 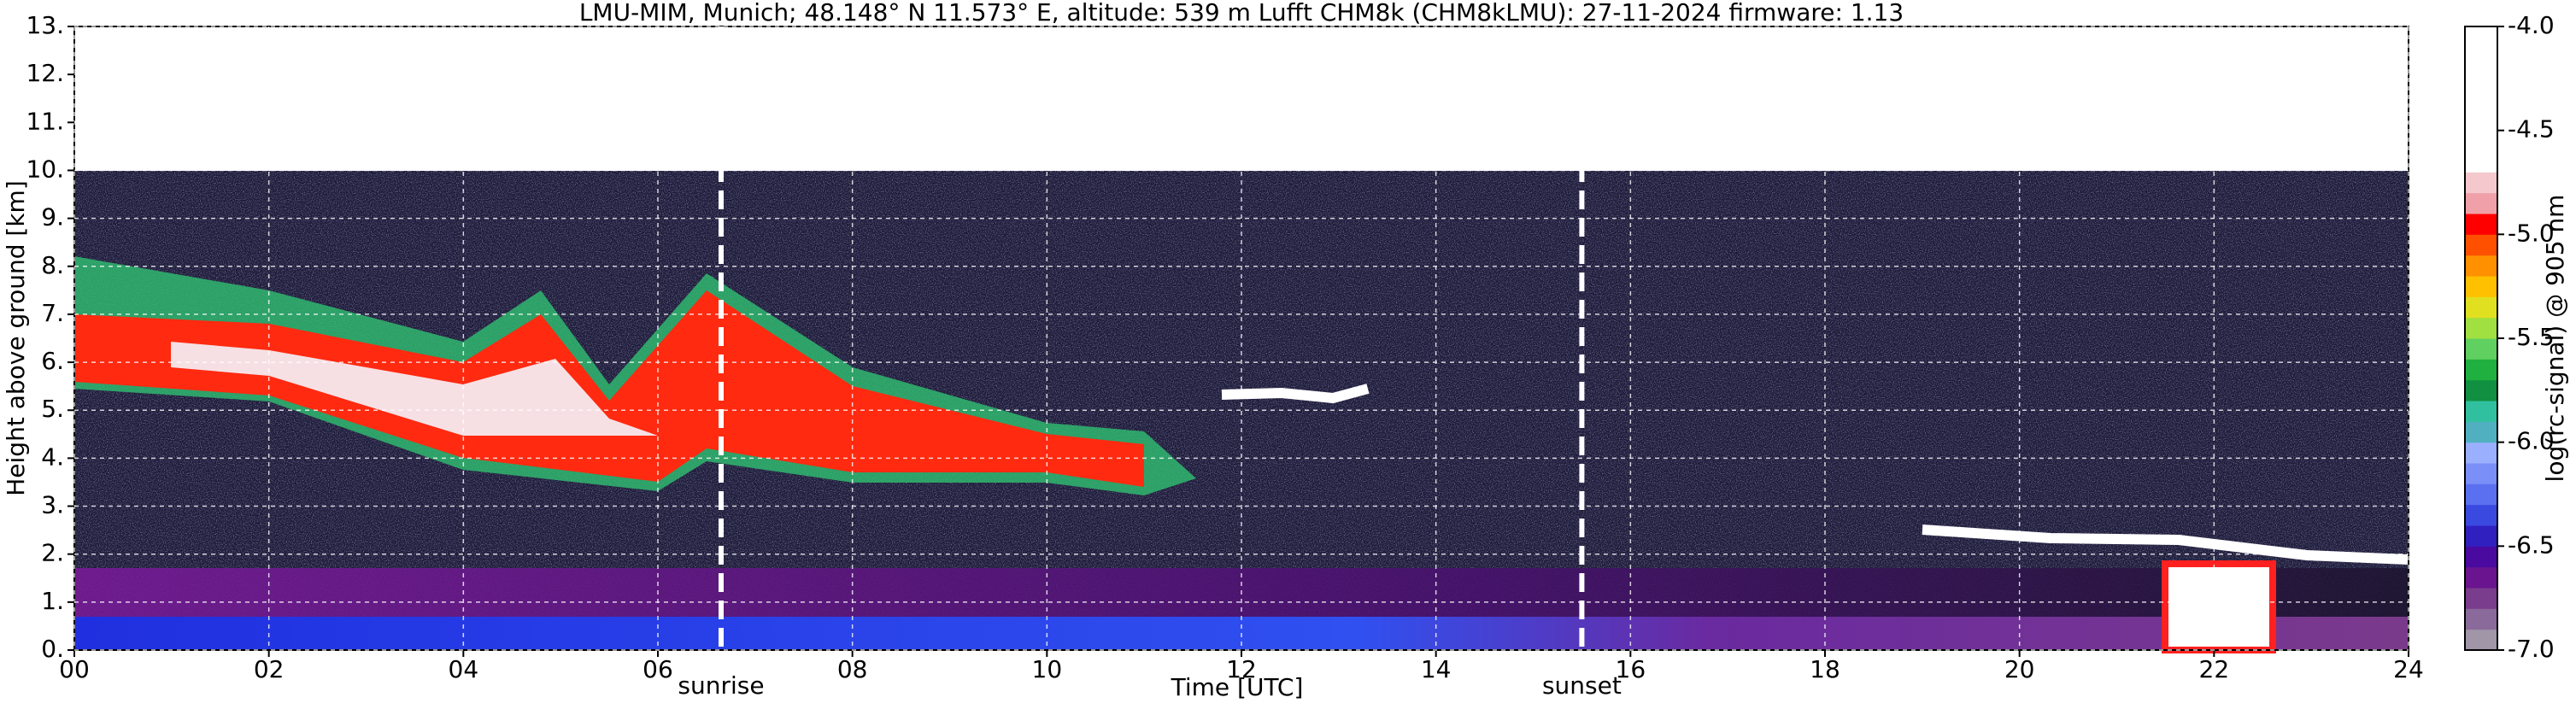 I want to click on y-tick-label: 11., so click(x=45, y=121).